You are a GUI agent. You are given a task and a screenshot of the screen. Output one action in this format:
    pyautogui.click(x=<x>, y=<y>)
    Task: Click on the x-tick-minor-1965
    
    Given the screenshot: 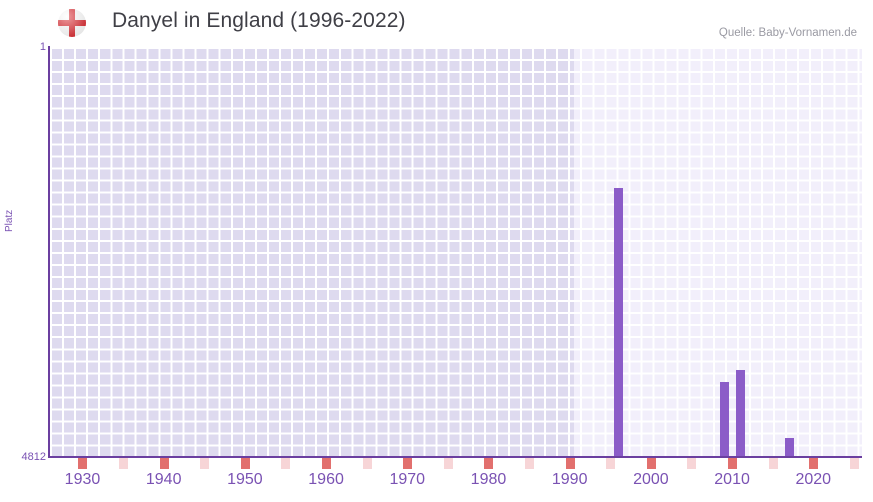 What is the action you would take?
    pyautogui.click(x=367, y=463)
    